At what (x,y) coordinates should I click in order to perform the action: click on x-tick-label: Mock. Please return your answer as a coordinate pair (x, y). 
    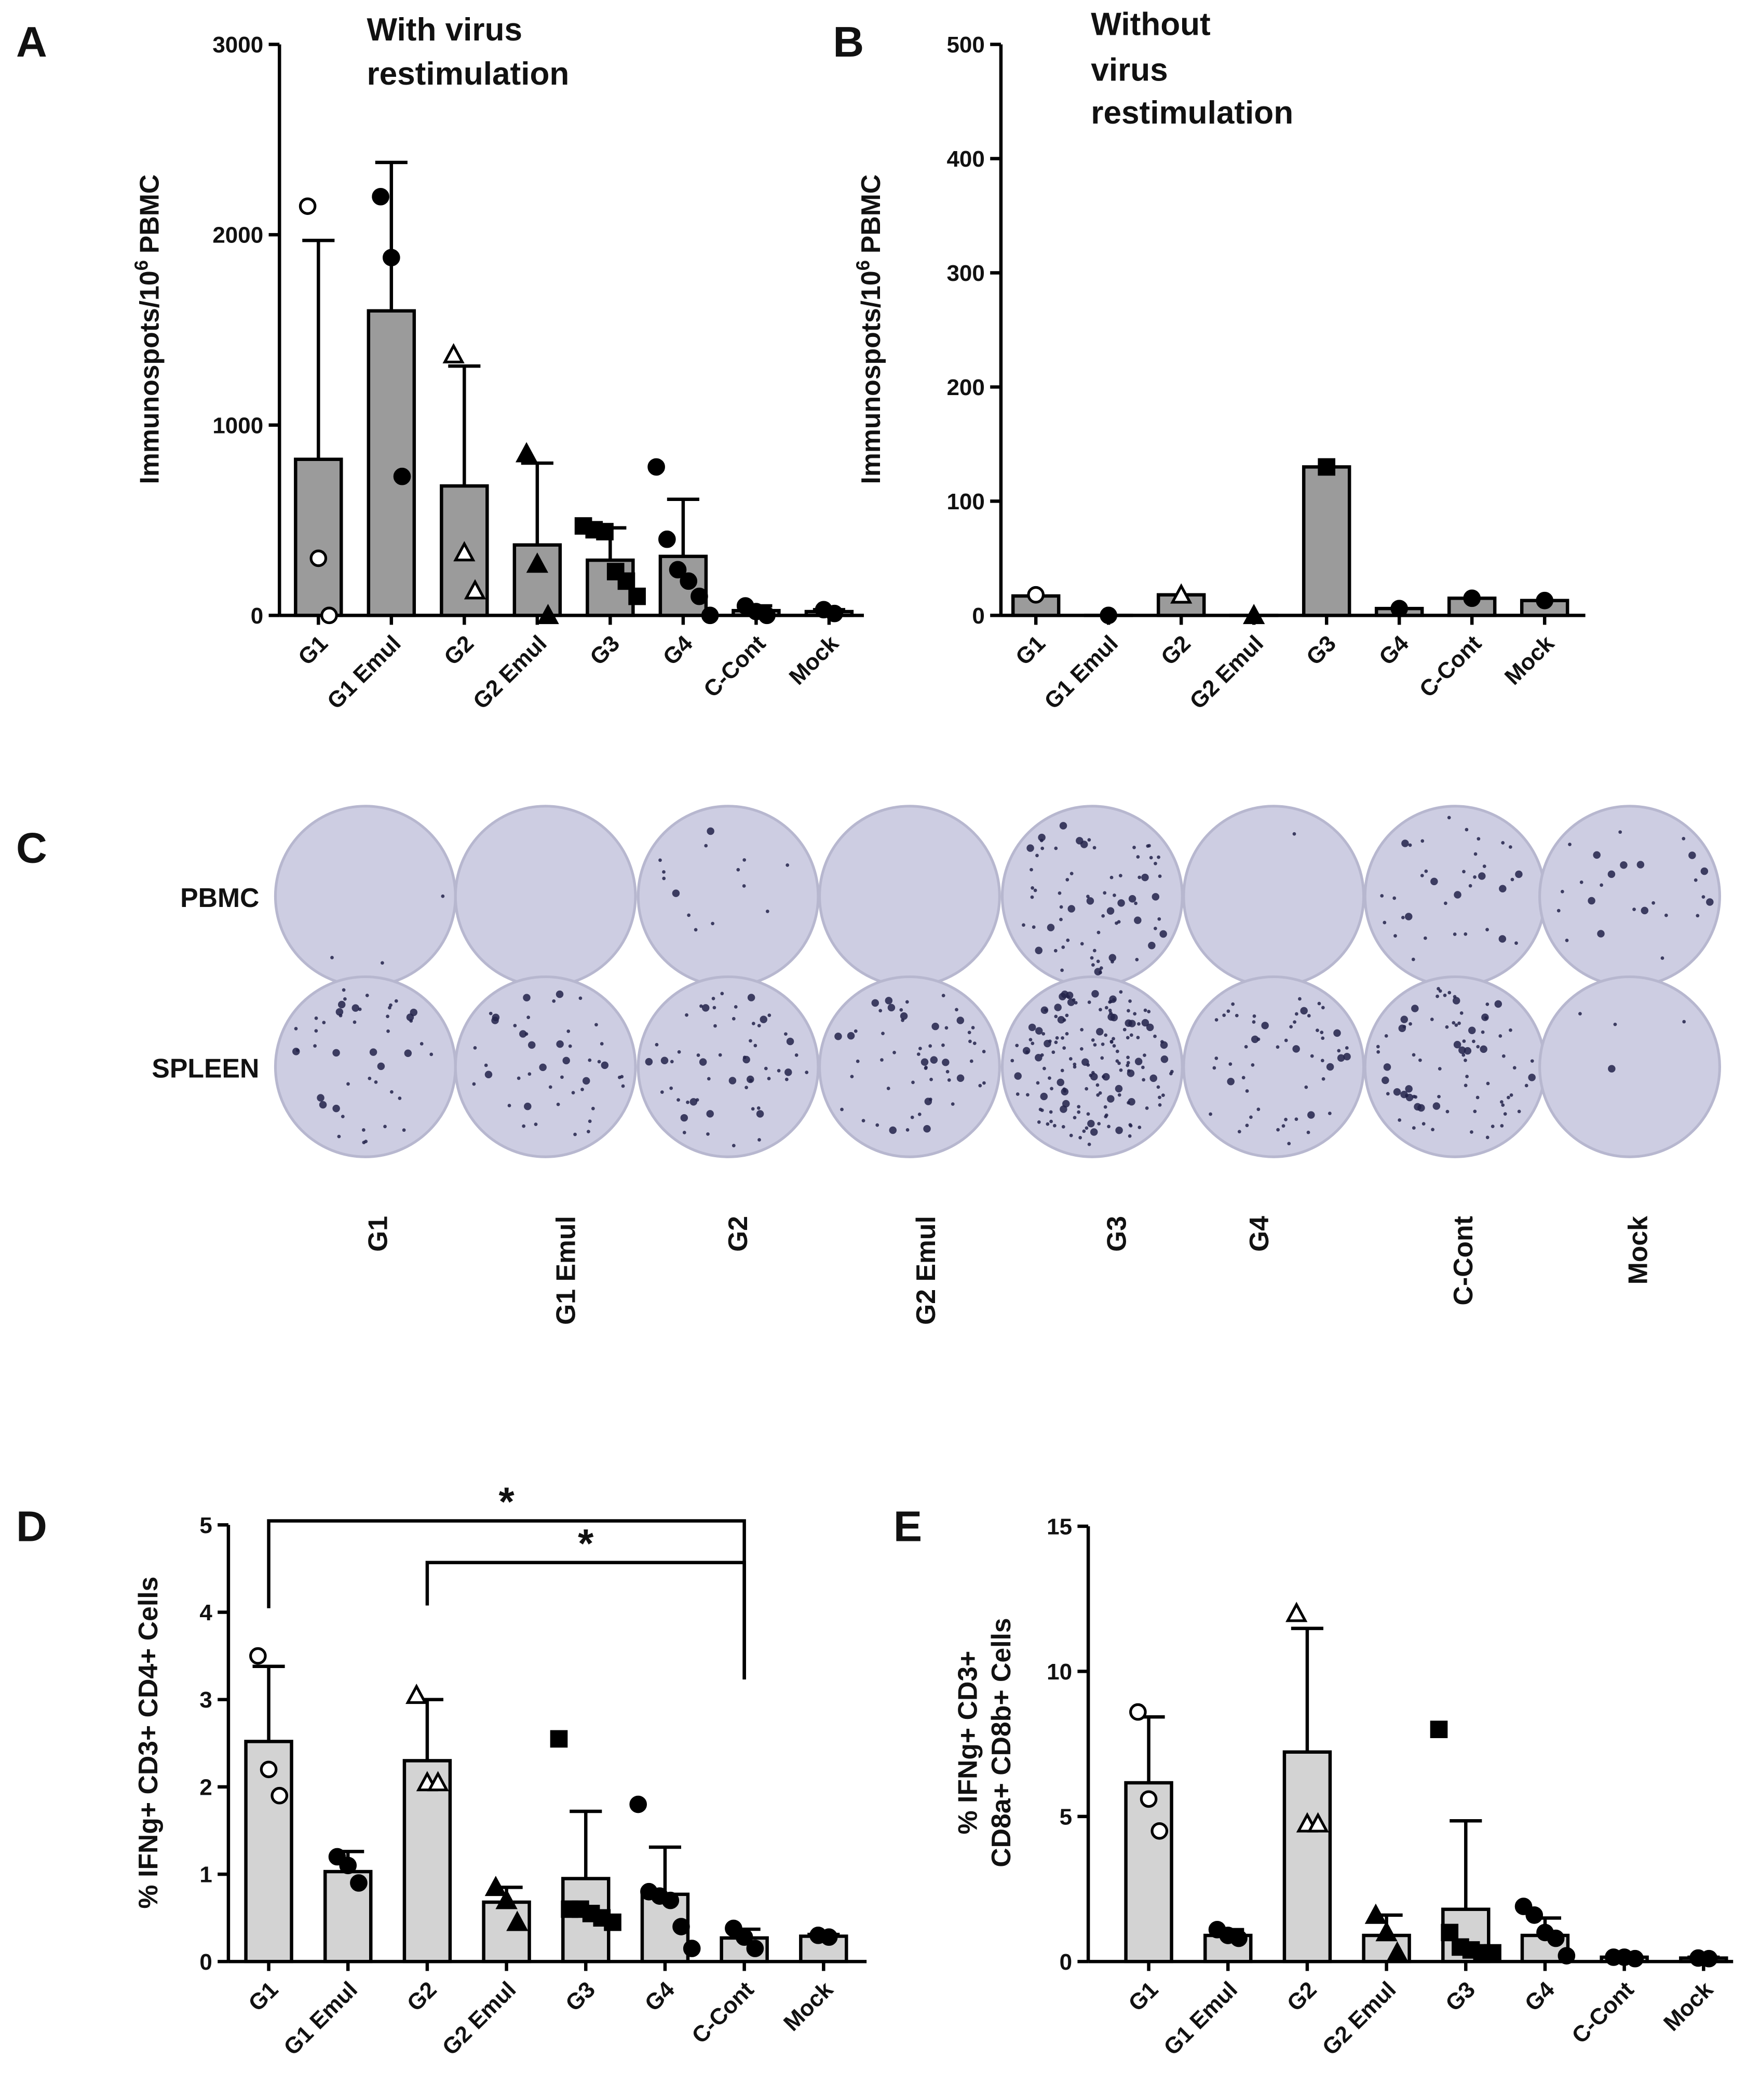
    Looking at the image, I should click on (808, 2006).